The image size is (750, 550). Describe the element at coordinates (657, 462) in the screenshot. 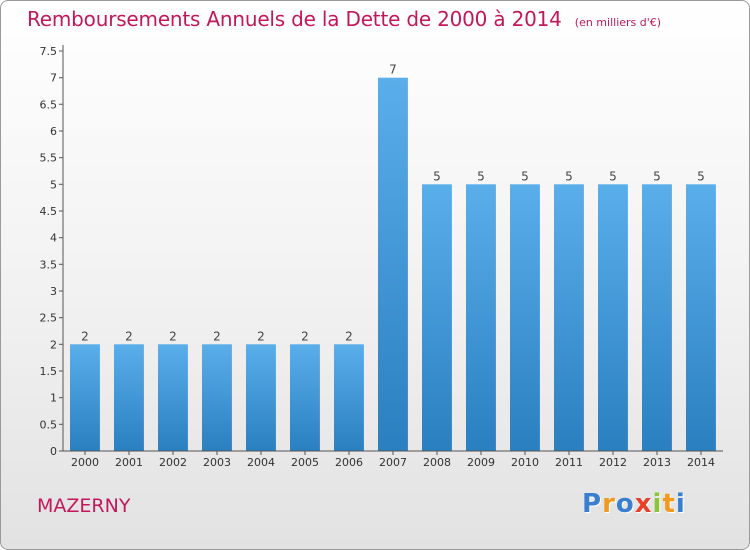

I see `x-tick-label-2013: 2013` at that location.